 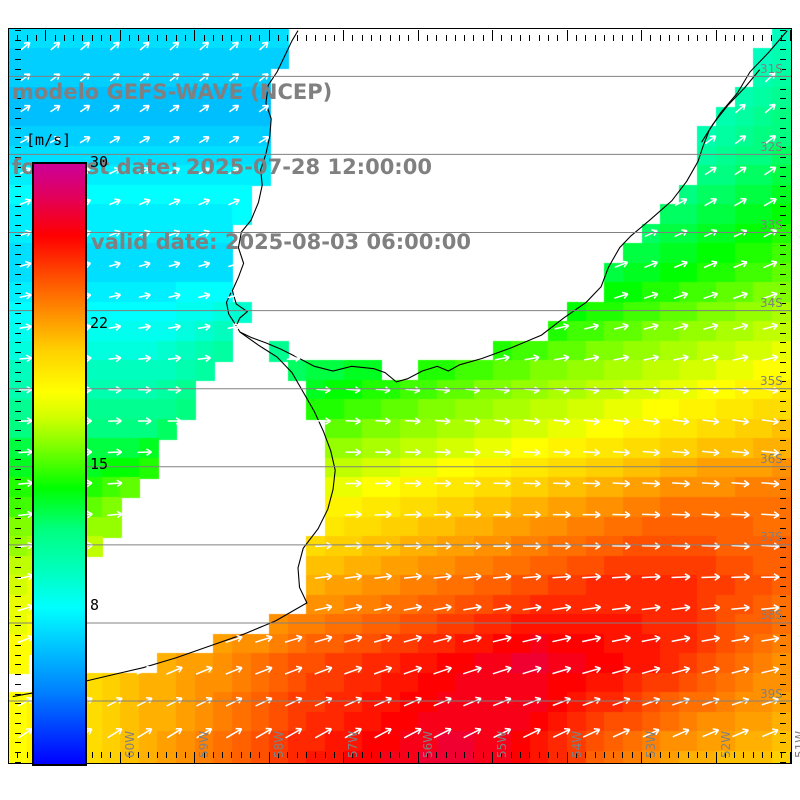 I want to click on colorbar, so click(x=59, y=464).